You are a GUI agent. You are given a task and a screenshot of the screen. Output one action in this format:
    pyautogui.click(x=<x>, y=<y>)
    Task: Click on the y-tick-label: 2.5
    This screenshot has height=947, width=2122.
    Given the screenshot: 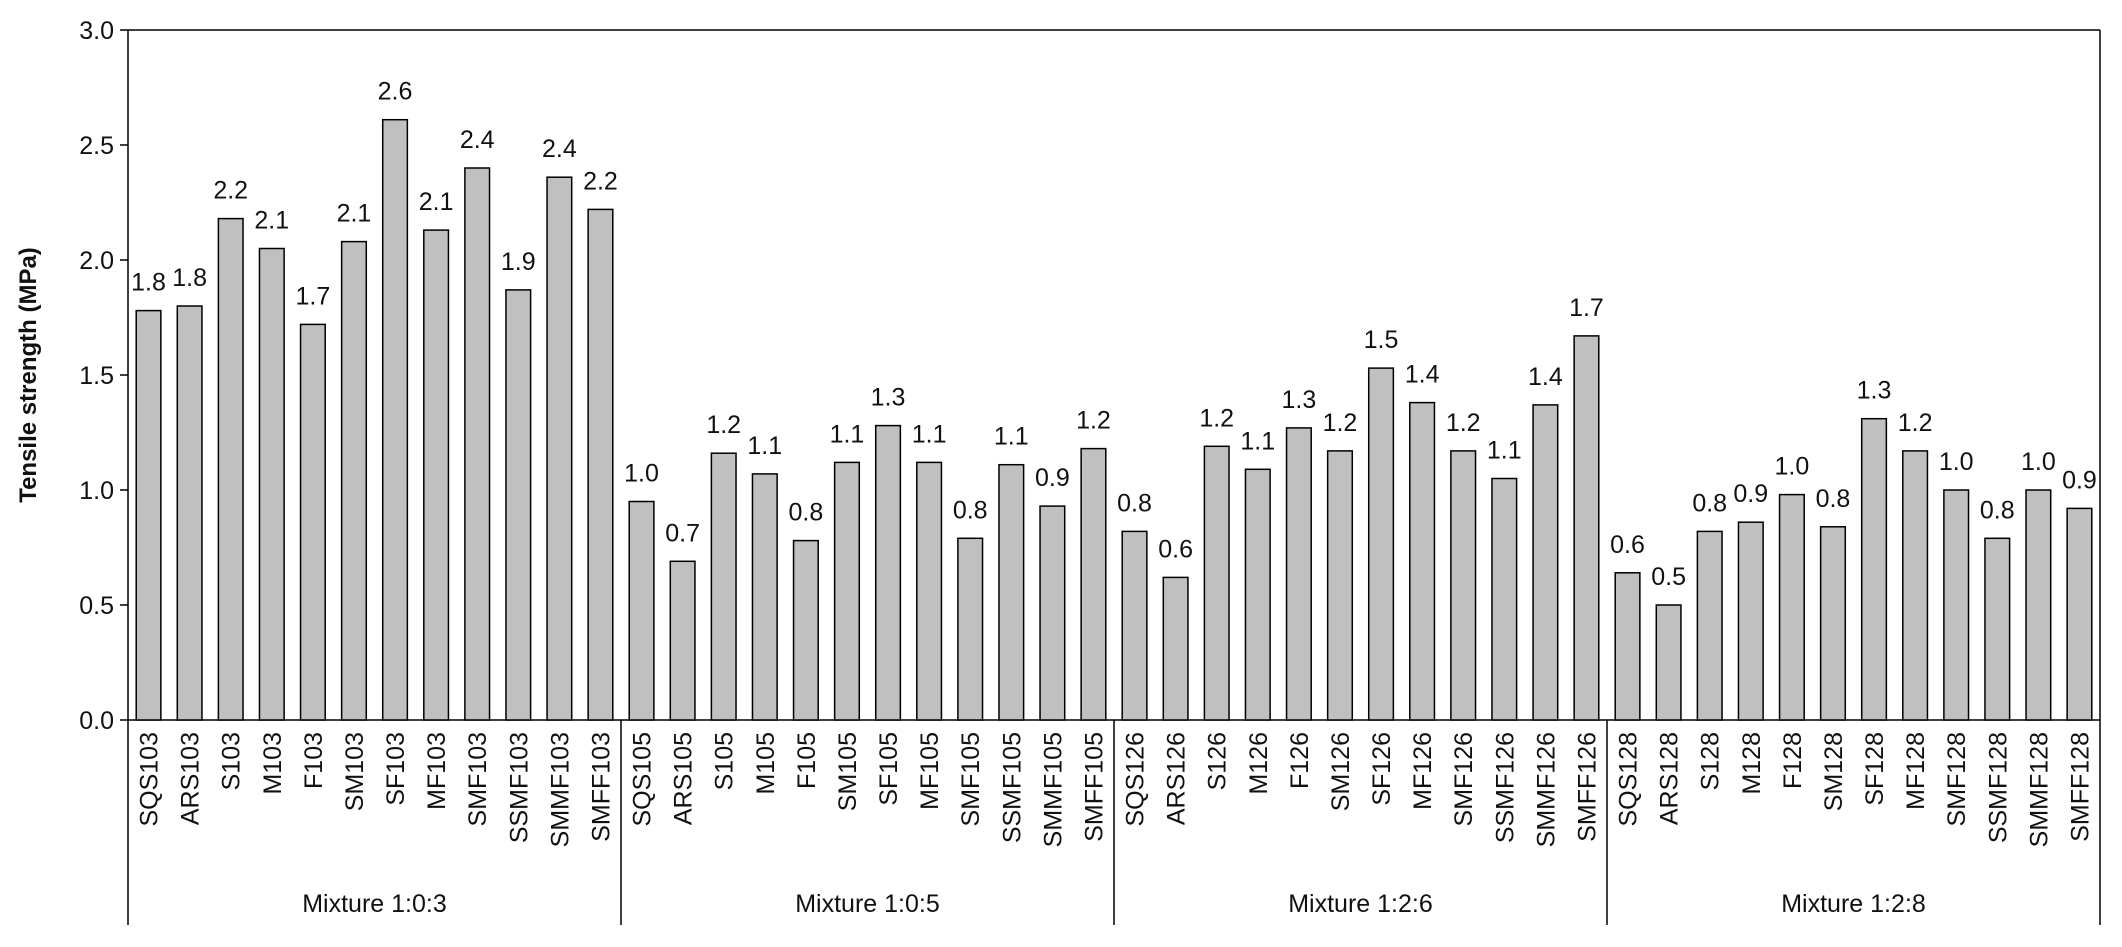 What is the action you would take?
    pyautogui.click(x=96, y=146)
    